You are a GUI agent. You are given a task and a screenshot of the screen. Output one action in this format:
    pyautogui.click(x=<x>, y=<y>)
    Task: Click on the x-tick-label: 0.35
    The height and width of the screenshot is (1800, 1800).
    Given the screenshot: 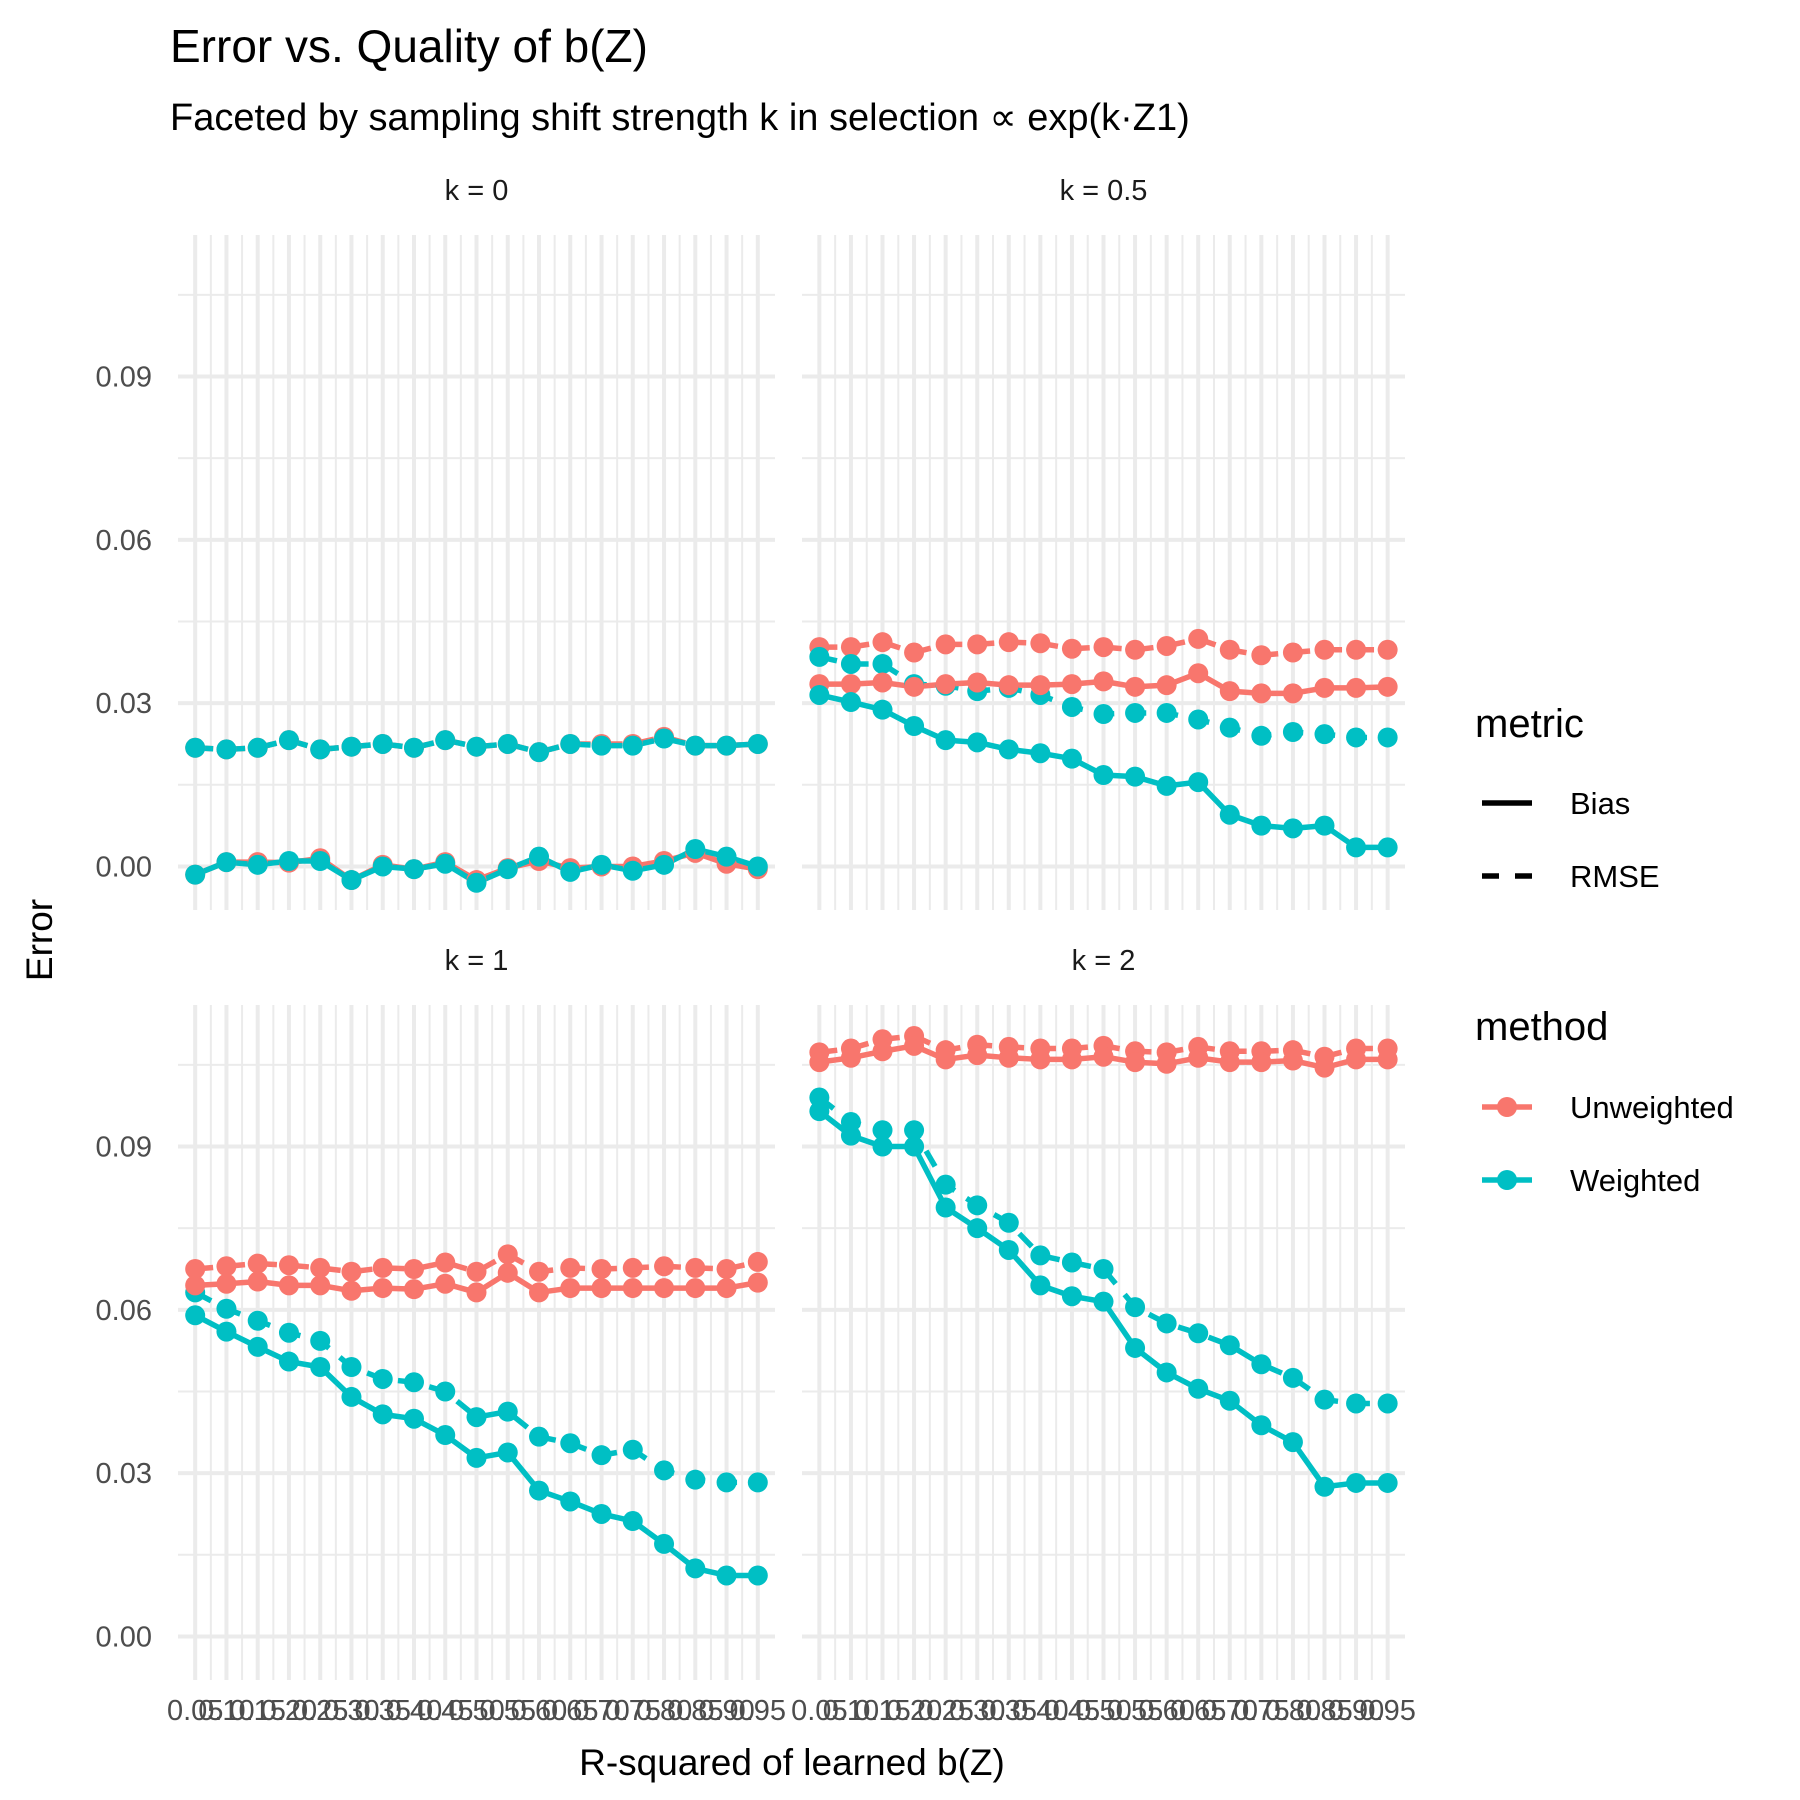 What is the action you would take?
    pyautogui.click(x=383, y=1711)
    